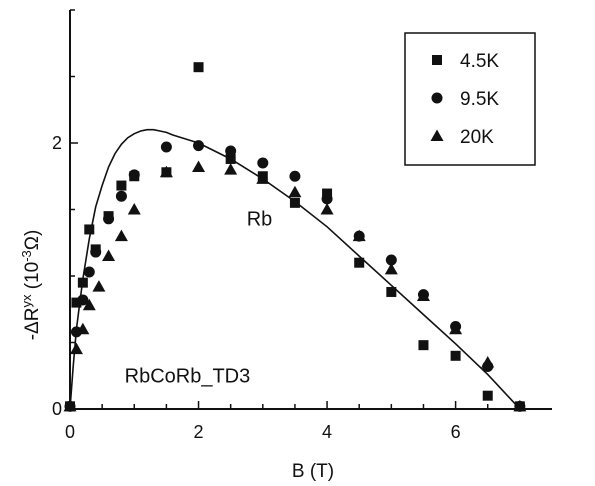 This screenshot has height=486, width=595. Describe the element at coordinates (188, 376) in the screenshot. I see `annotation-sample: RbCoRb_TD3` at that location.